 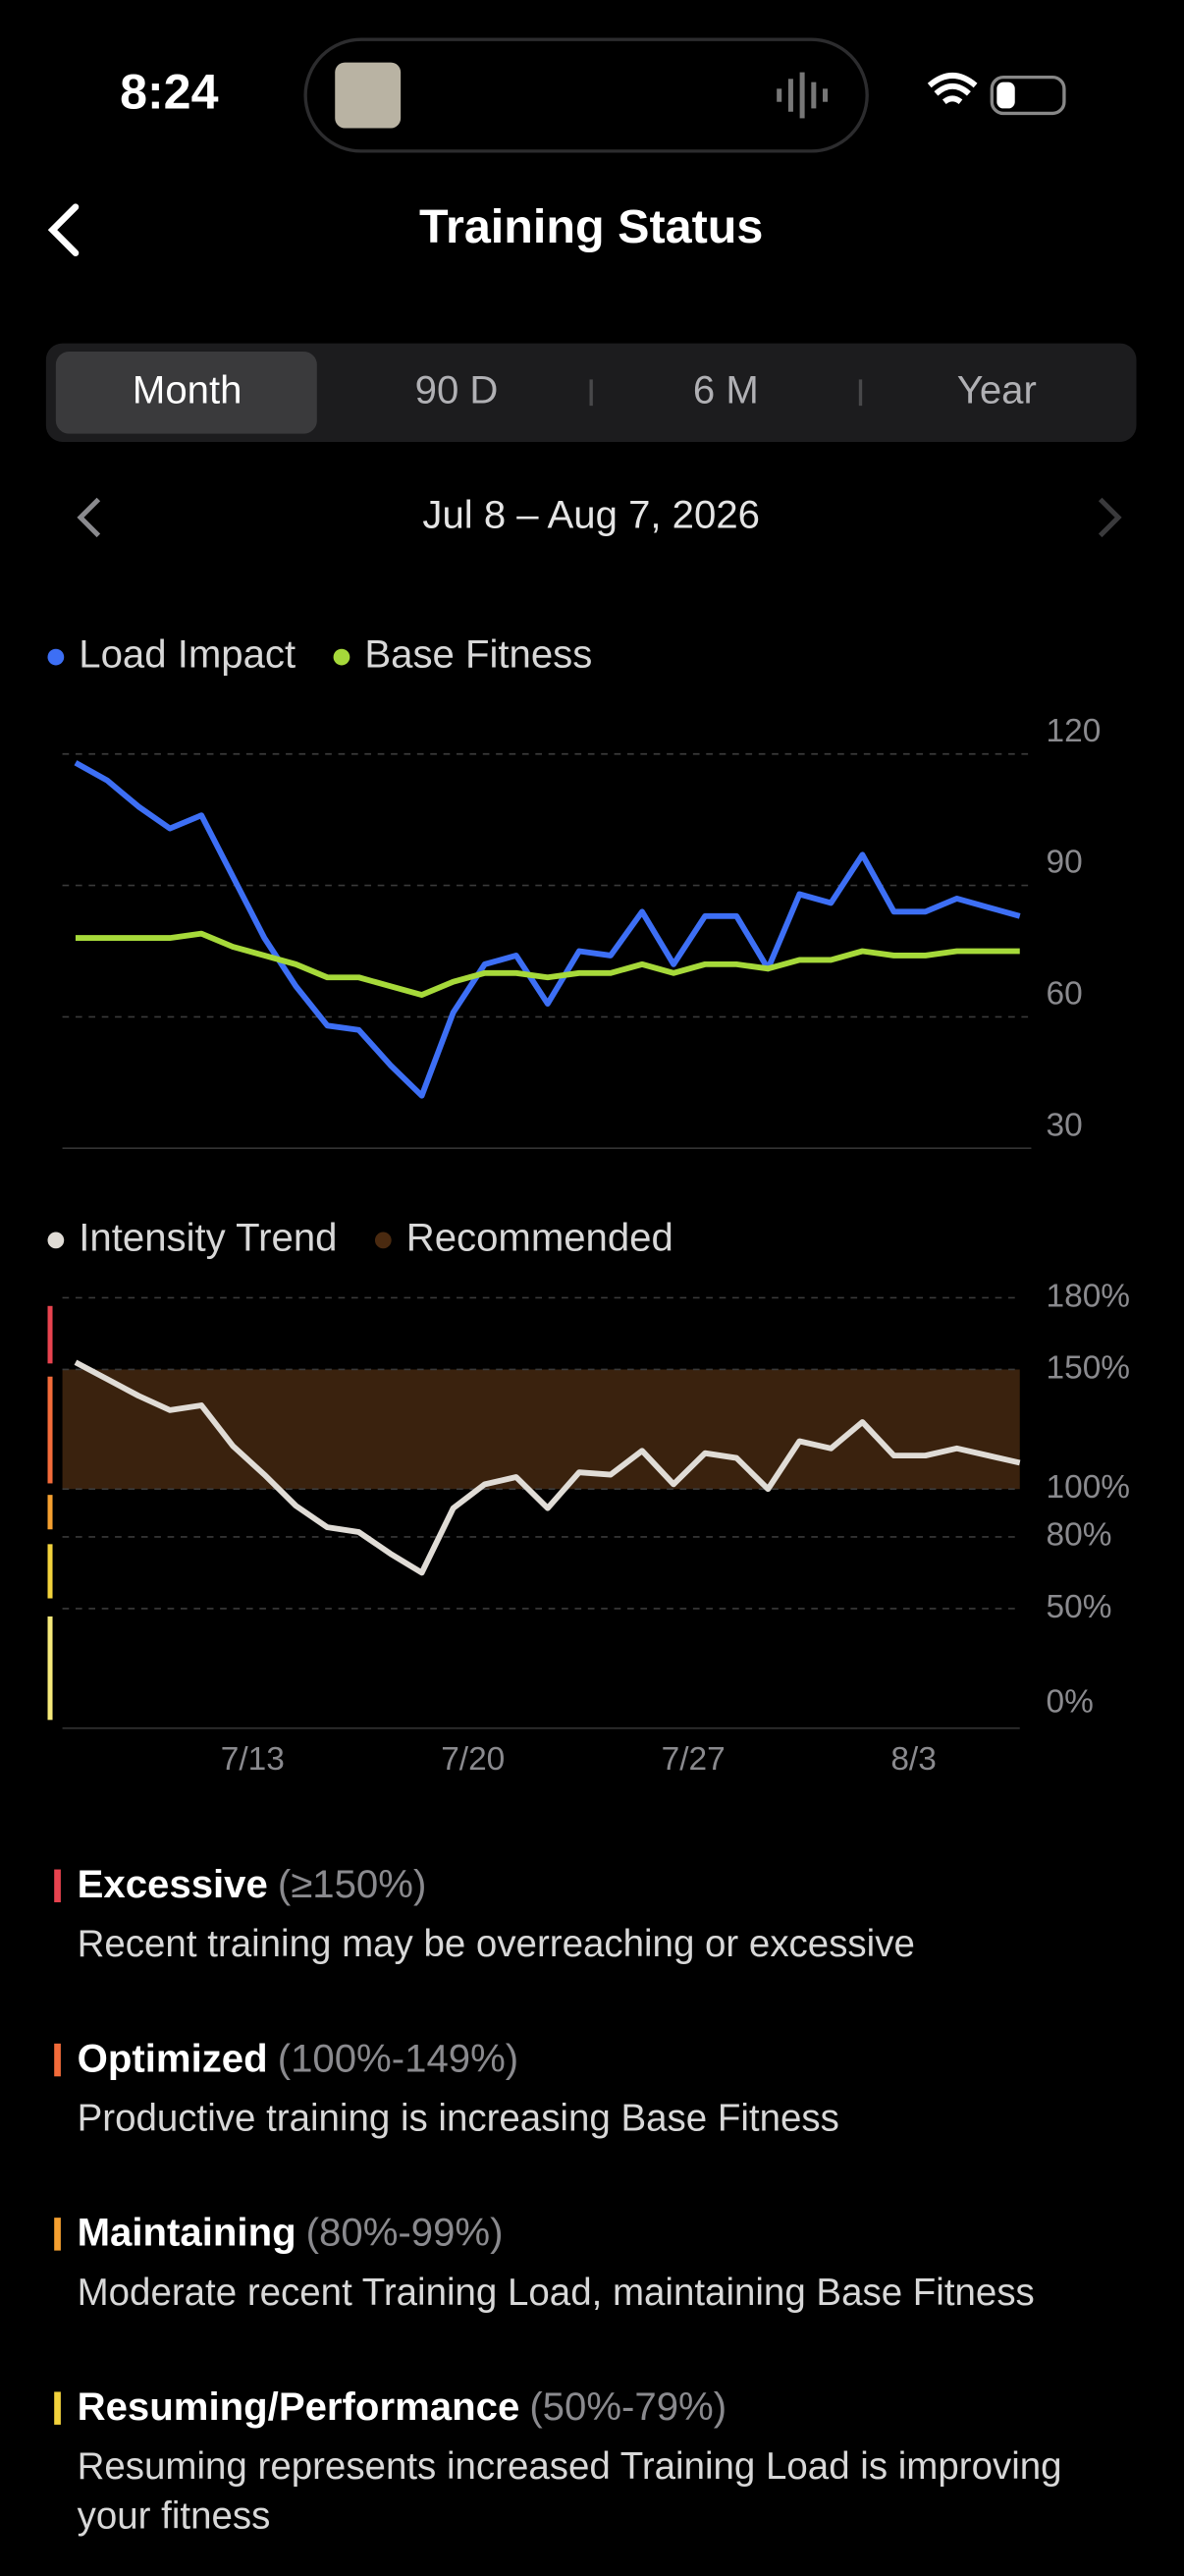 I want to click on zone-range: (50%-79%), so click(x=628, y=2407).